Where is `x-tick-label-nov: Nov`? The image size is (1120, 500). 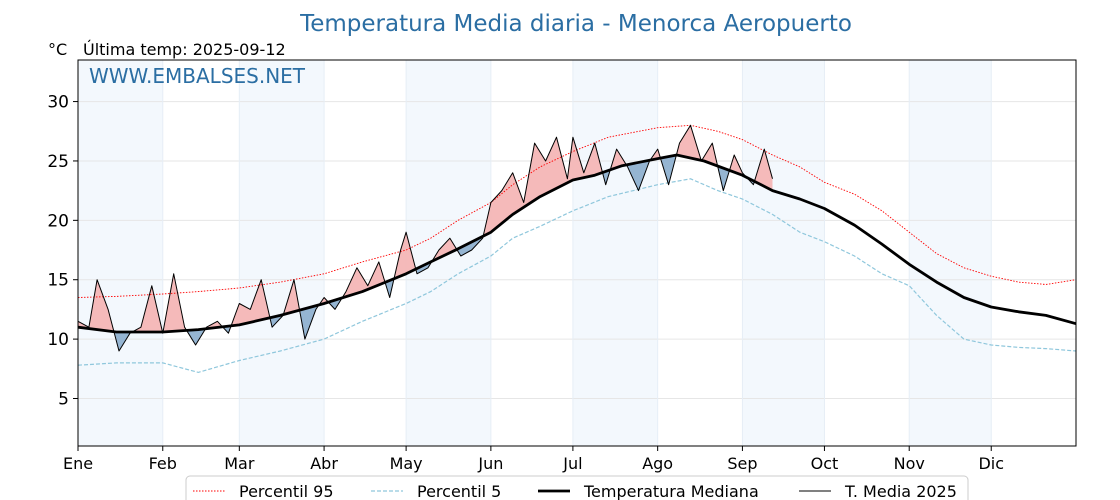
x-tick-label-nov: Nov is located at coordinates (909, 463).